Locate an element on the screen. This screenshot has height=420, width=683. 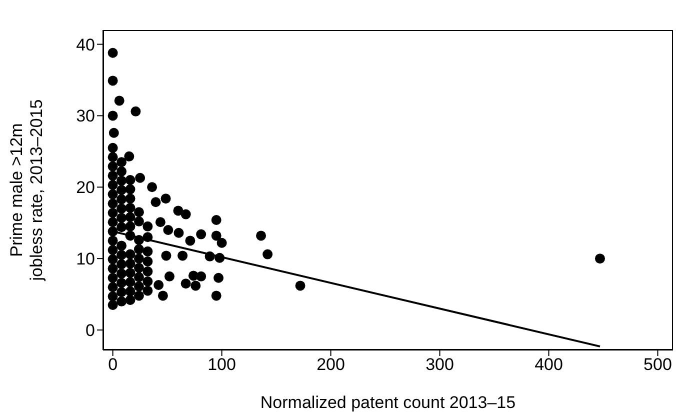
y-tick-label: 10 is located at coordinates (85, 259).